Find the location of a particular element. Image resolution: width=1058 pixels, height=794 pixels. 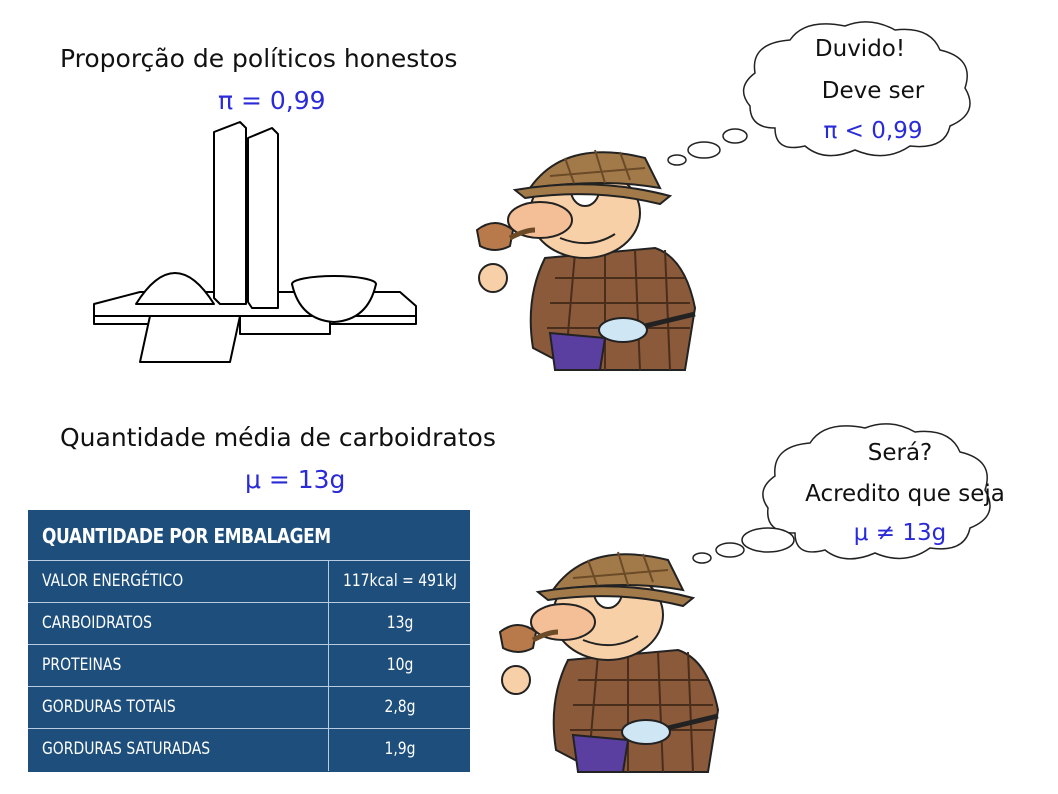

bubble-top-line3: π < 0,99 is located at coordinates (873, 131).